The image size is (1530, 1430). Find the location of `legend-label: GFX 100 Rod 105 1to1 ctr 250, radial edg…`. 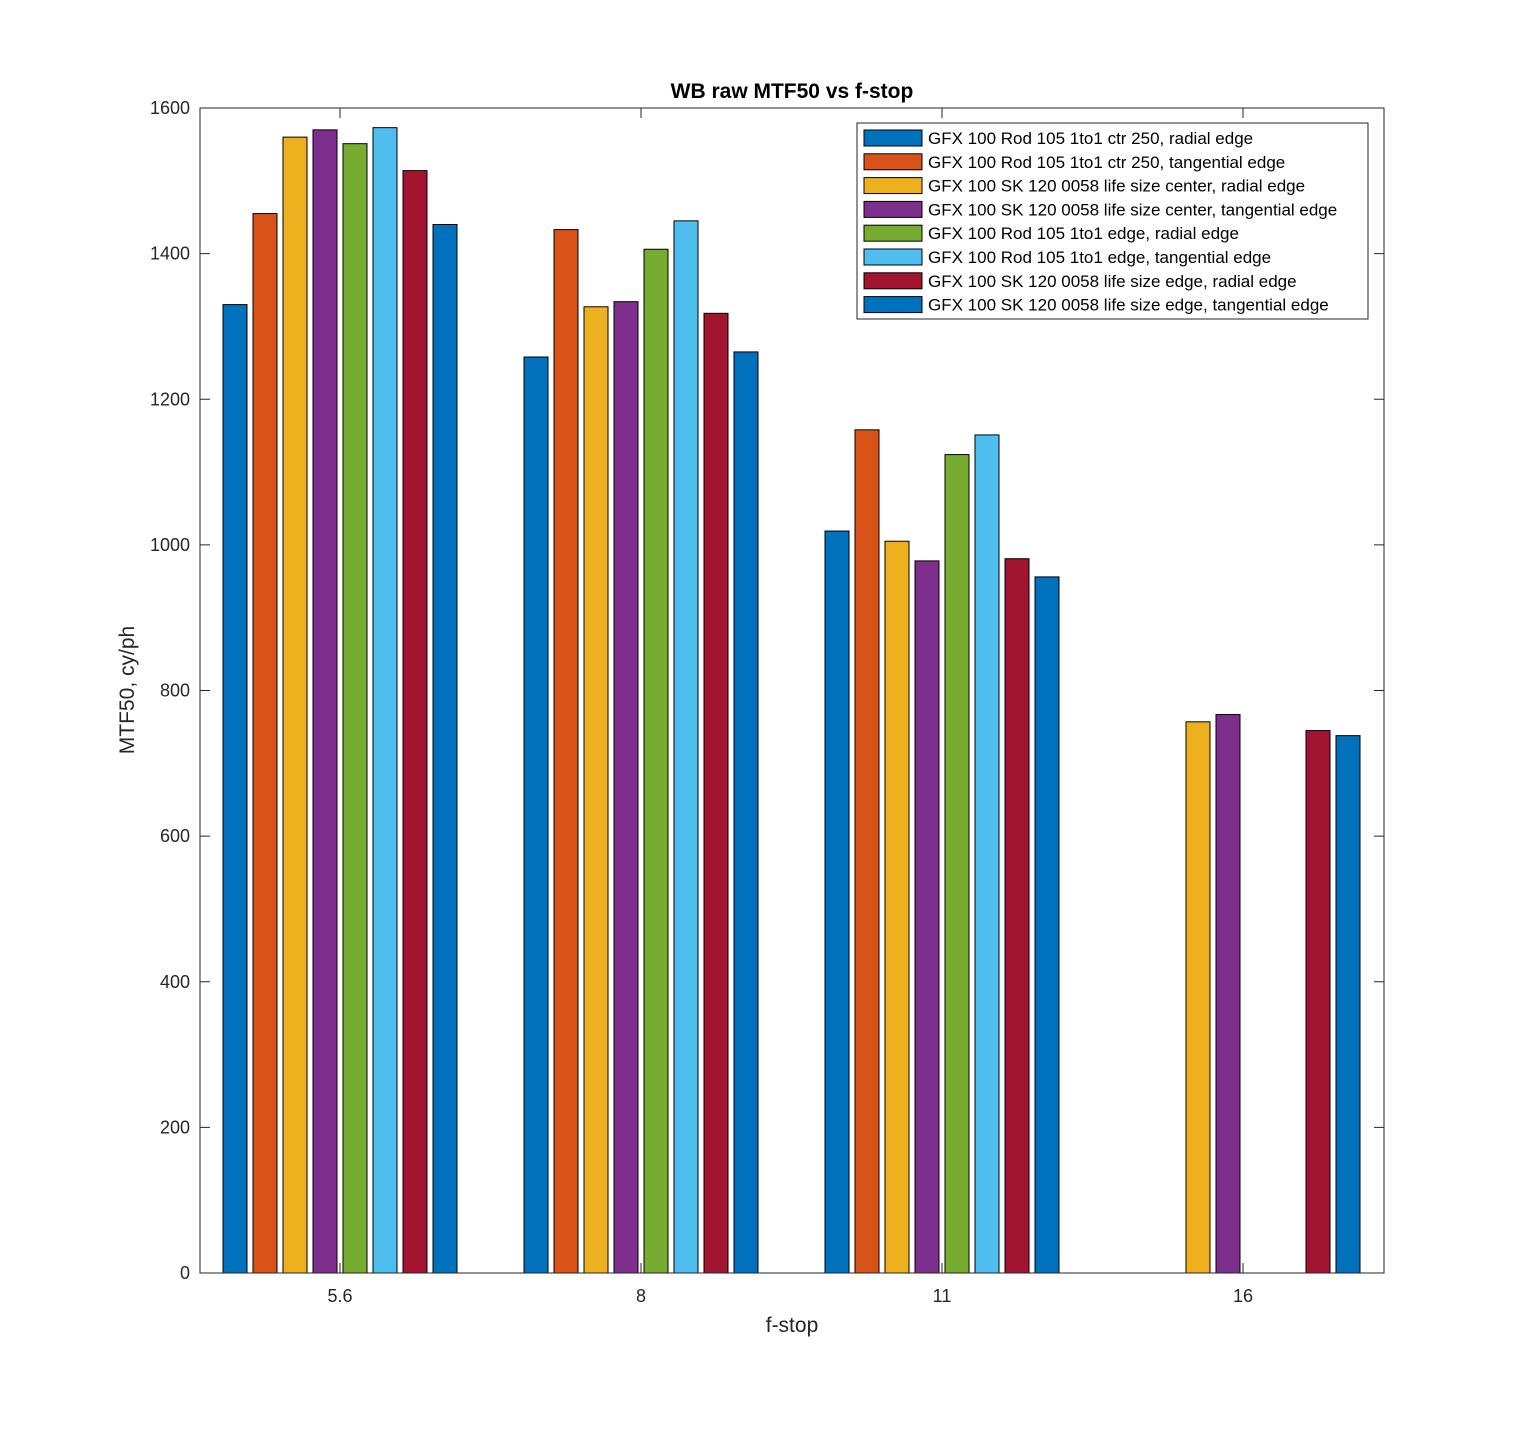

legend-label: GFX 100 Rod 105 1to1 ctr 250, radial edg… is located at coordinates (1090, 138).